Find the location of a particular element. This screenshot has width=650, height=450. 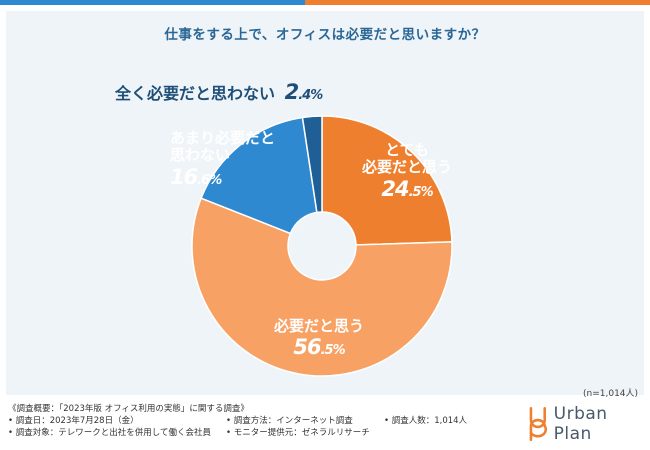

chart-title: 仕事をする上で、オフィスは必要だと思いますか？ is located at coordinates (325, 35).